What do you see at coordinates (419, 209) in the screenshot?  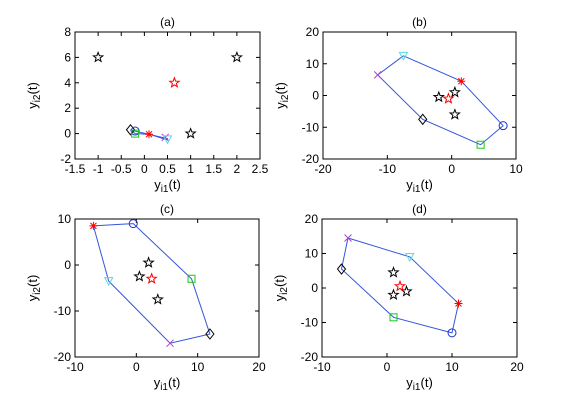 I see `panel-title: (d)` at bounding box center [419, 209].